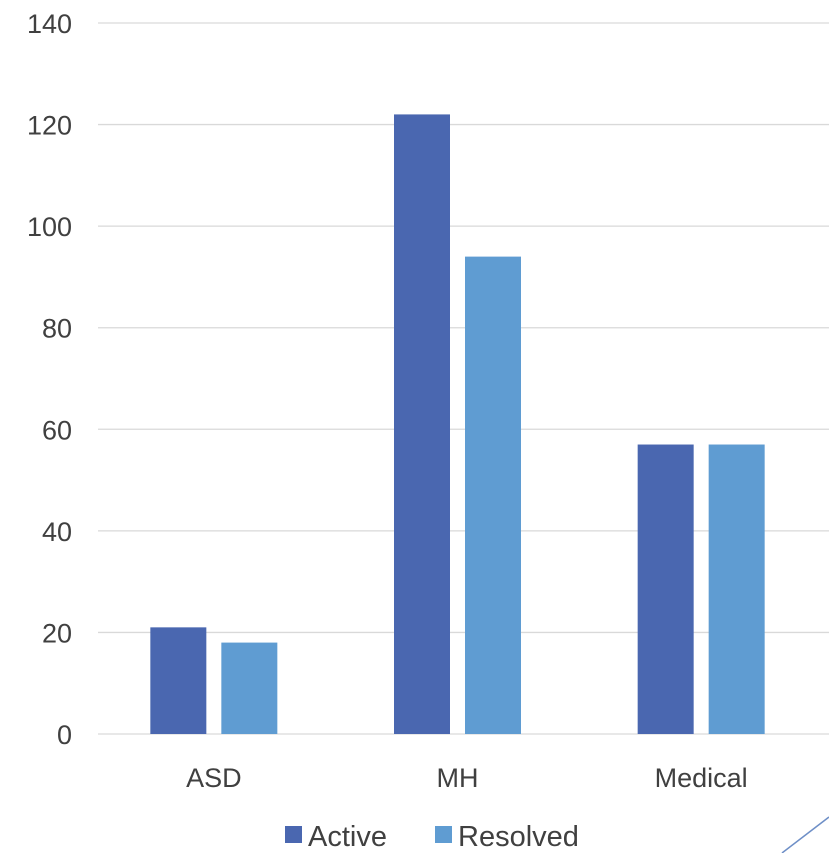 The width and height of the screenshot is (829, 853). What do you see at coordinates (347, 837) in the screenshot?
I see `legend-label-active: Active` at bounding box center [347, 837].